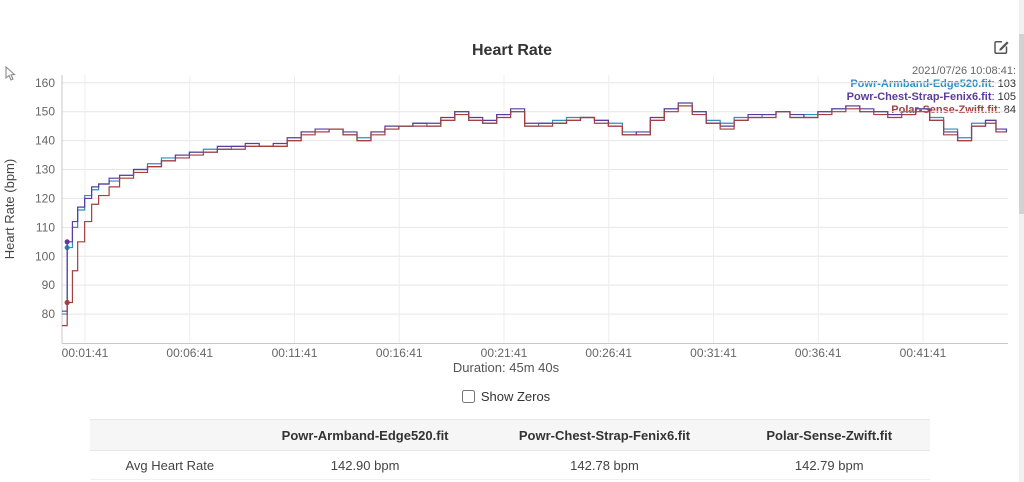  What do you see at coordinates (170, 435) in the screenshot?
I see `avg-table-col-empty` at bounding box center [170, 435].